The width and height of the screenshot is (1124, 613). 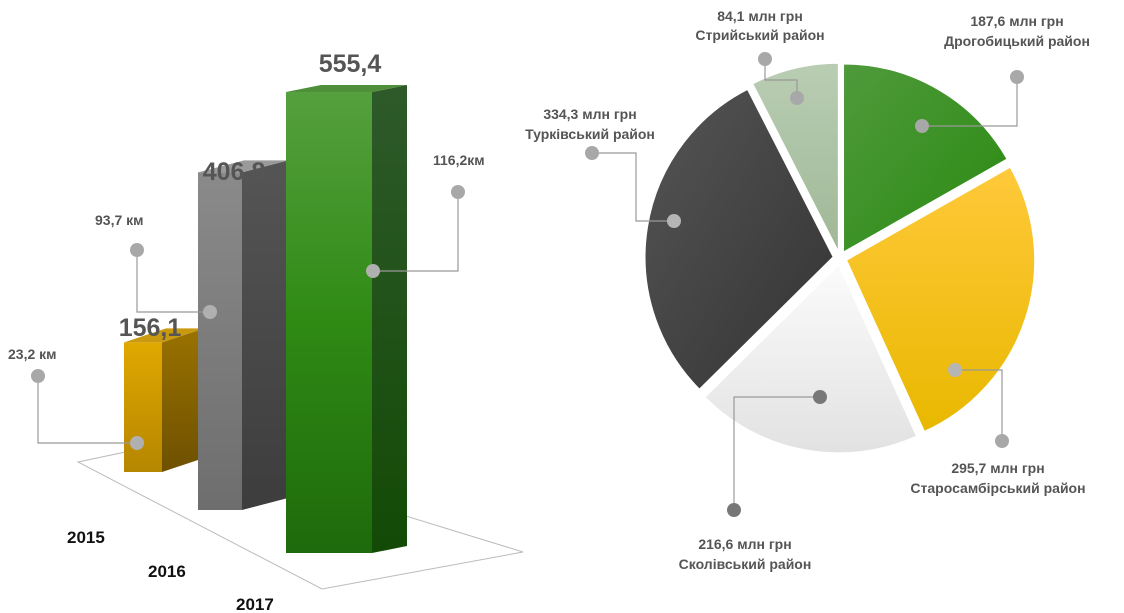 What do you see at coordinates (997, 488) in the screenshot?
I see `pie-slice-label: Старосамбірський район` at bounding box center [997, 488].